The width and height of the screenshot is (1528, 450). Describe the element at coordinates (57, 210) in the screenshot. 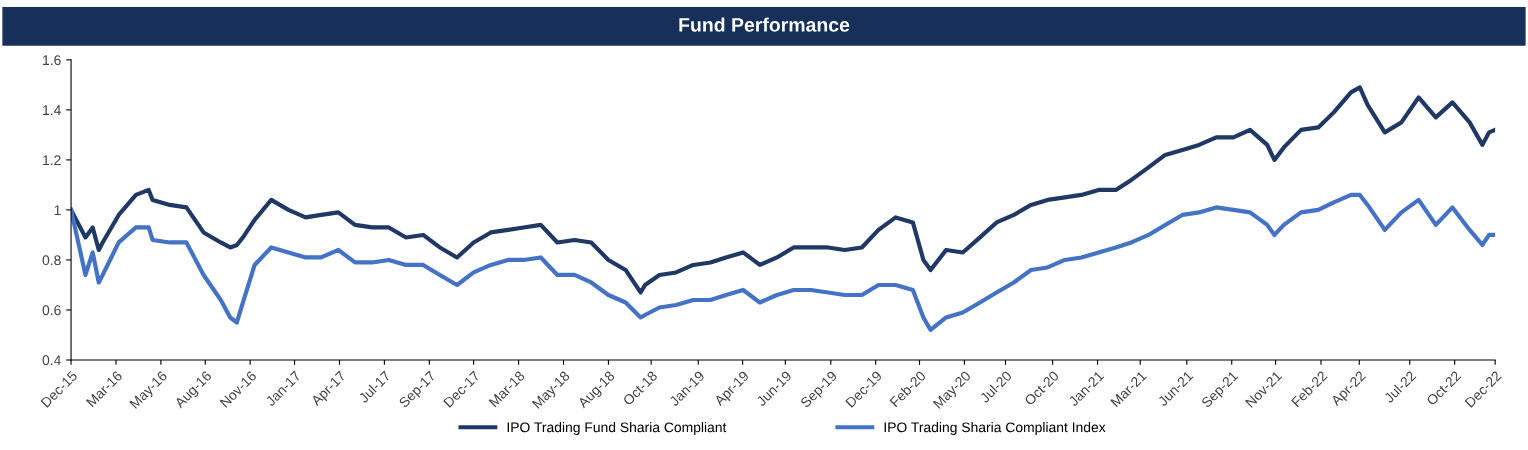

I see `y-tick-label: 1` at that location.